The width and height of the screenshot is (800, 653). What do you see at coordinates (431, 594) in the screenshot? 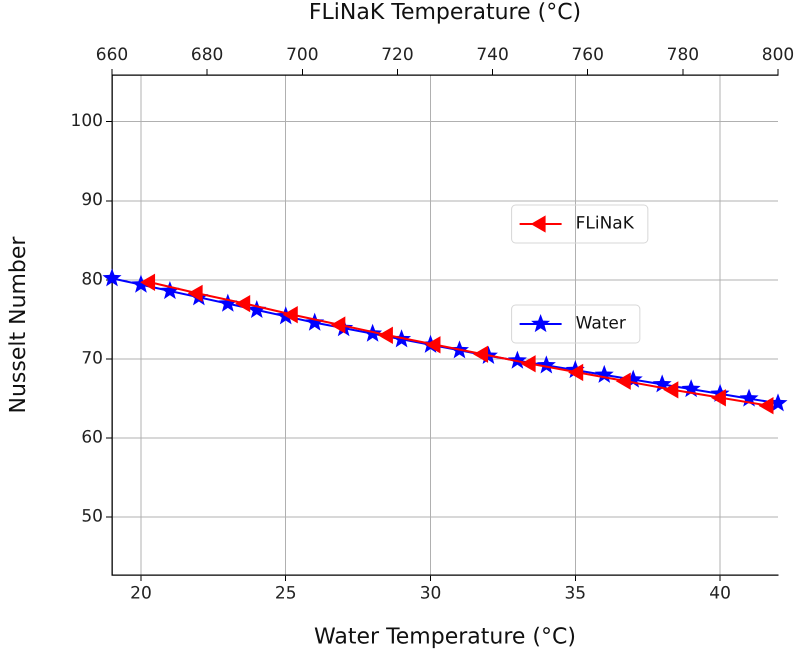
I see `x-tick-label: 30` at bounding box center [431, 594].